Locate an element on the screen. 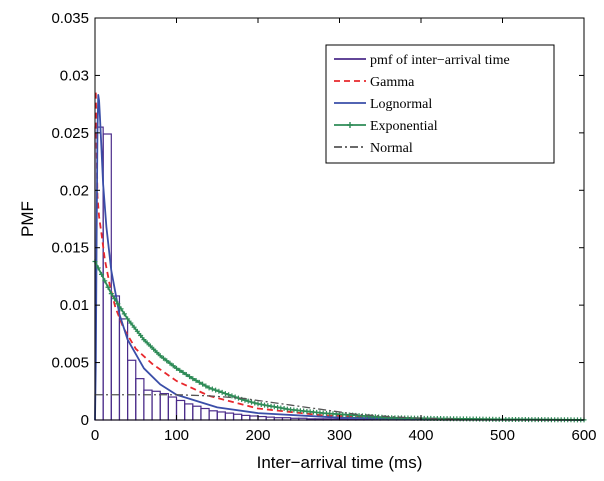 The height and width of the screenshot is (481, 604). legend-box is located at coordinates (440, 104).